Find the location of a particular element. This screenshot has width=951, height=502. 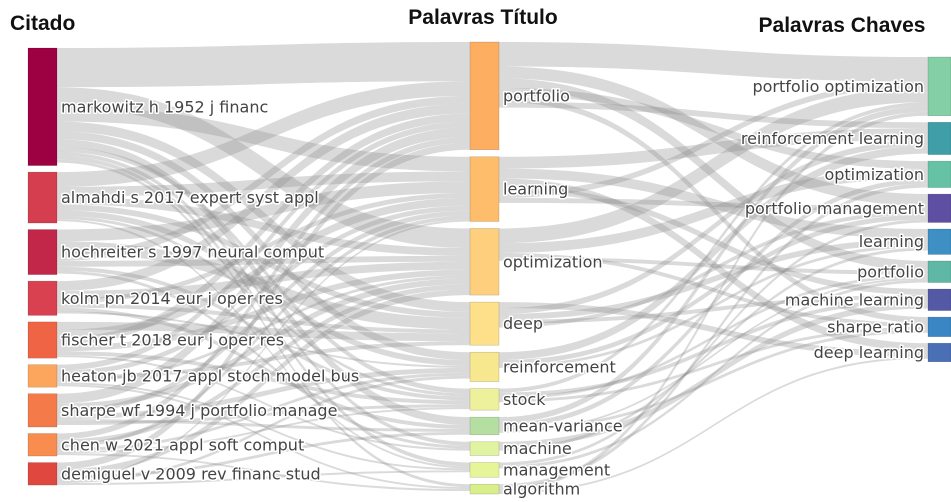

node-label: portfolio management is located at coordinates (834, 208).